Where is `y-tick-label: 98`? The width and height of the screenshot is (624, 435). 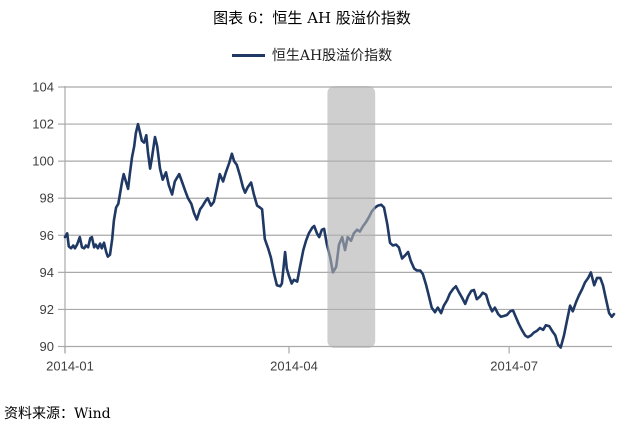 y-tick-label: 98 is located at coordinates (47, 198).